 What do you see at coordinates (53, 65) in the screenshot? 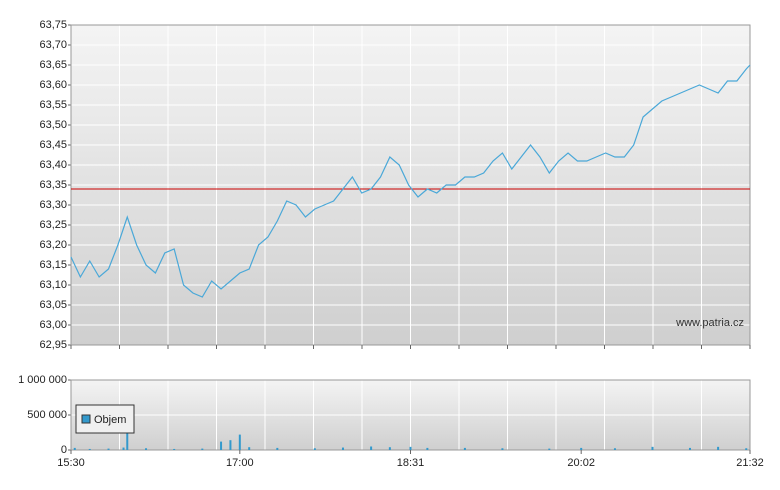
I see `y-tick-label: 63,65` at bounding box center [53, 65].